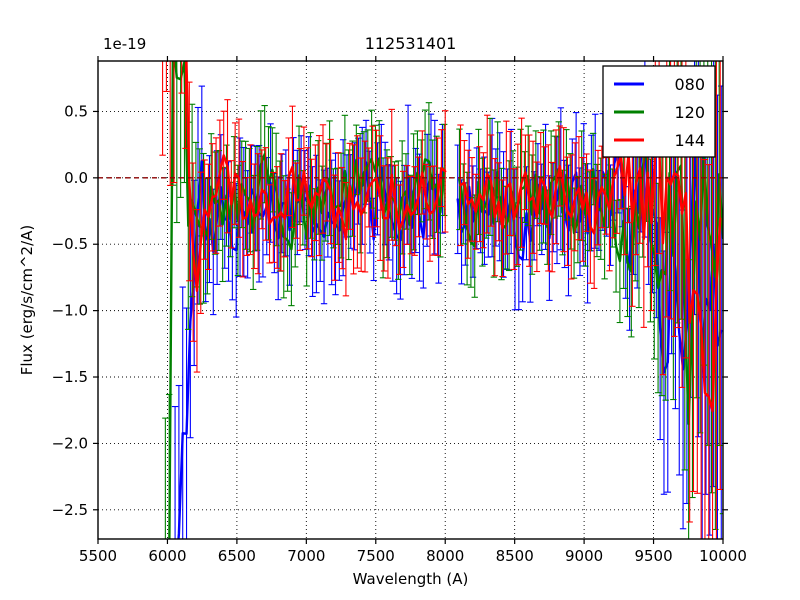 This screenshot has width=800, height=600. What do you see at coordinates (124, 44) in the screenshot?
I see `y-axis-offset-text: 1e-19` at bounding box center [124, 44].